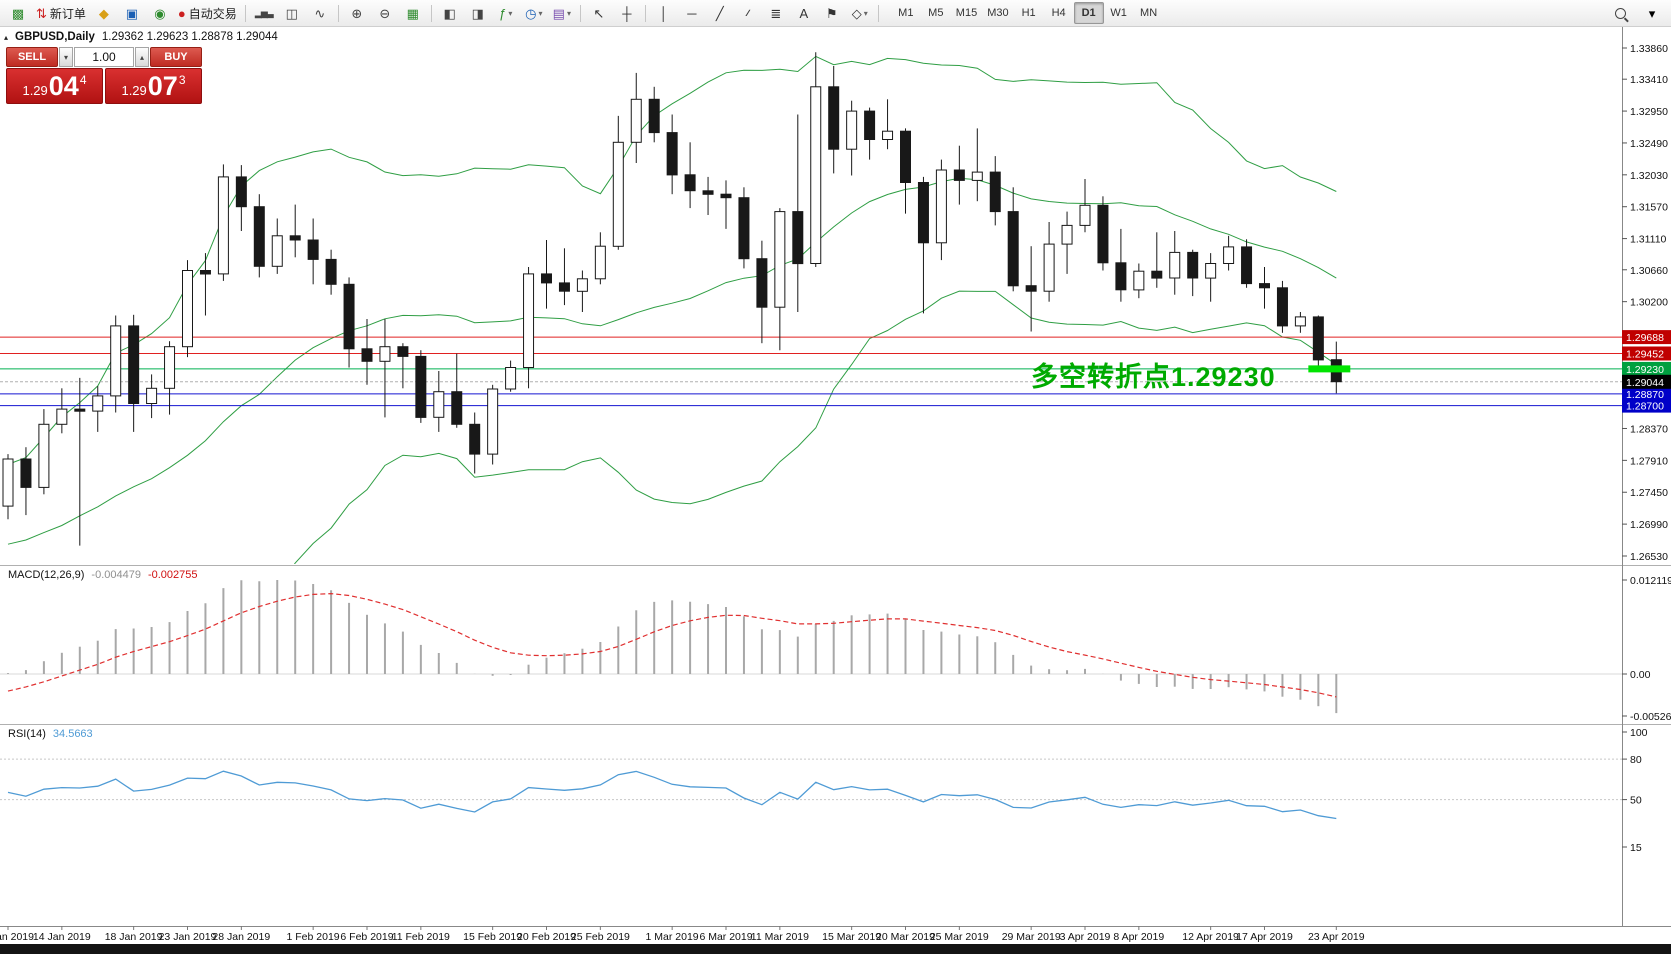 The height and width of the screenshot is (954, 1671). I want to click on volume-decrease-button: ▾, so click(66, 57).